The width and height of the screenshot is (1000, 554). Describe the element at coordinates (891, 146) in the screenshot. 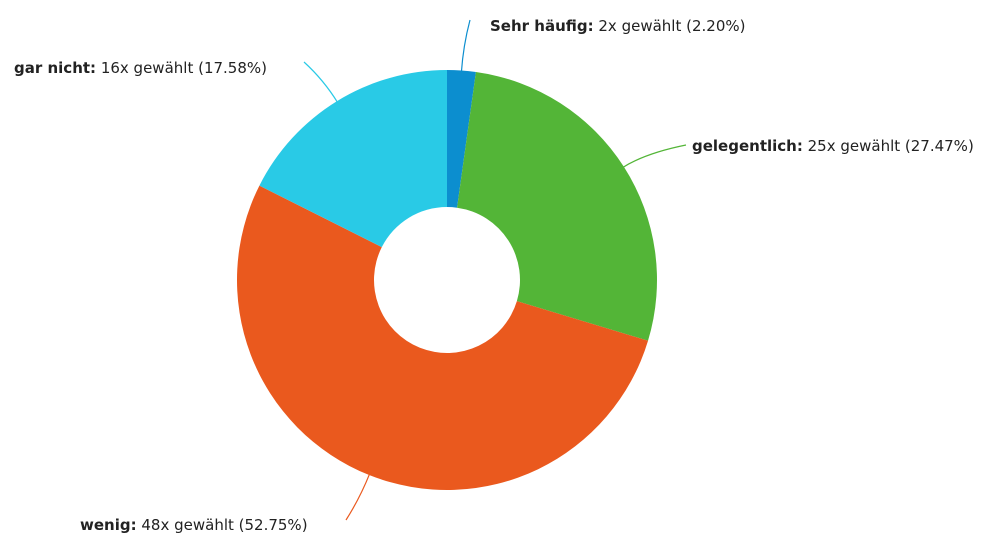

I see `slice-value-label: 25x gewählt (27.47%)` at that location.